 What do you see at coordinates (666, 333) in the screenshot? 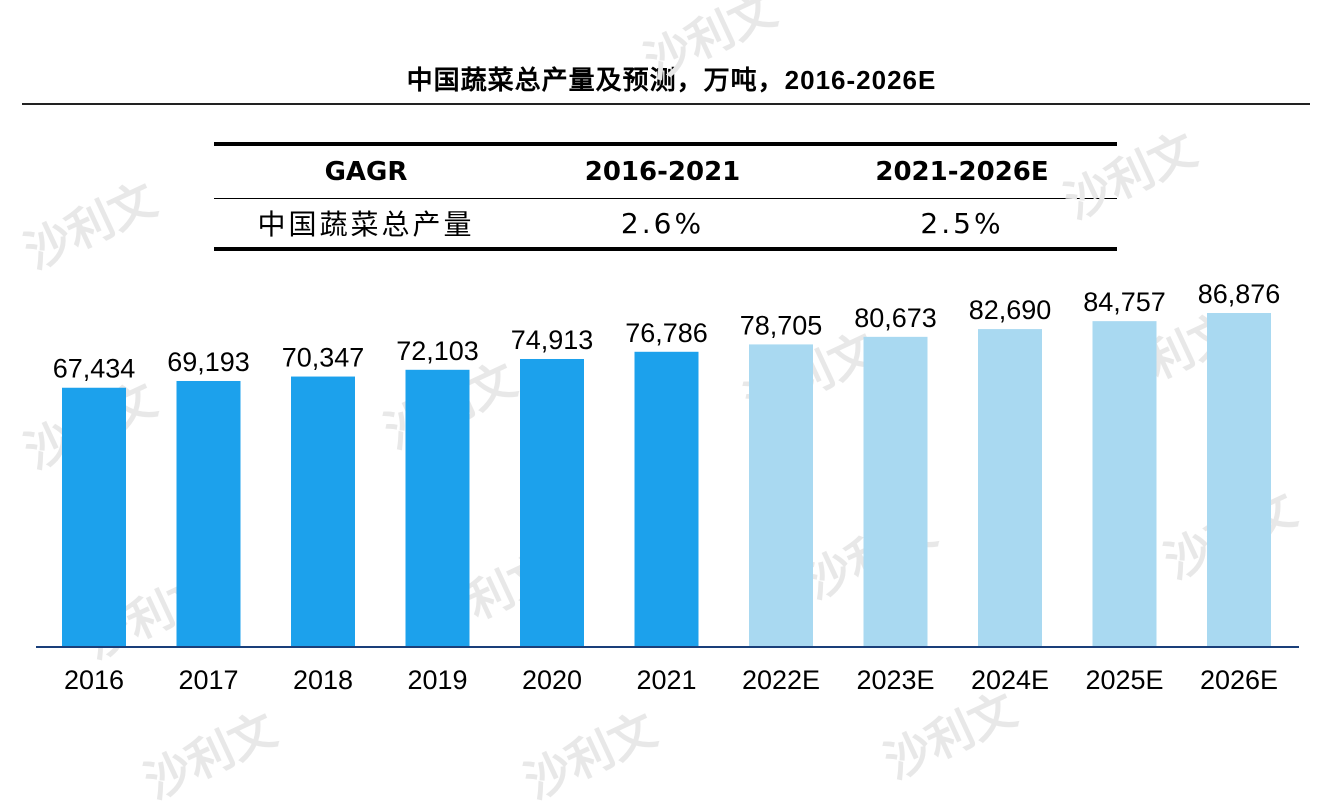
I see `bar-value-label: 76,786` at bounding box center [666, 333].